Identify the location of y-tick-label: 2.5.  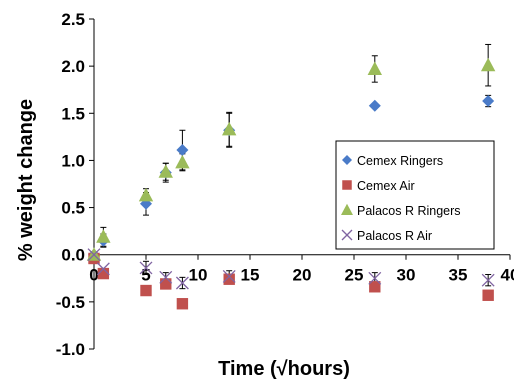
(73, 19).